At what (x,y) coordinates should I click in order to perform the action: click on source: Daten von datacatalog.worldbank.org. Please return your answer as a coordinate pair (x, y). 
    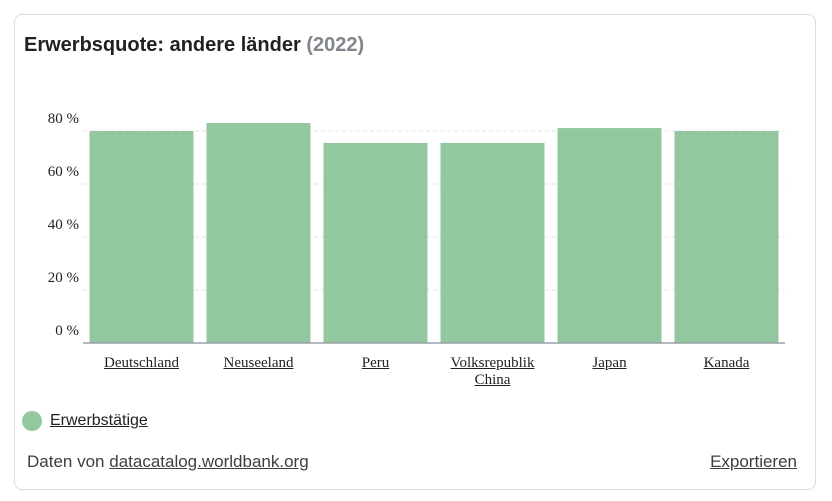
    Looking at the image, I should click on (168, 462).